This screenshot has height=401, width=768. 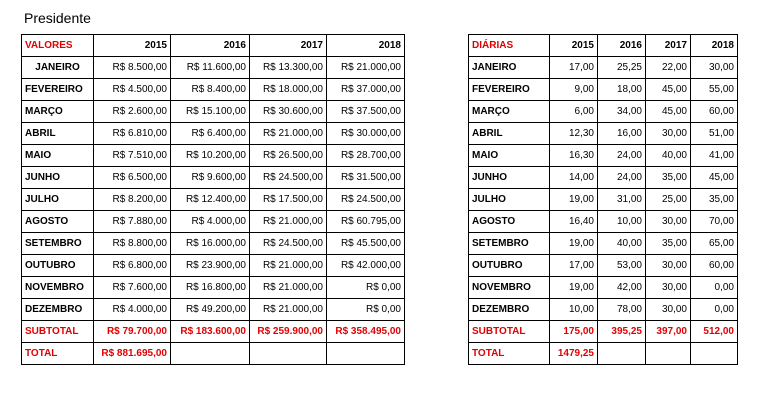 I want to click on diarias-subtotal-row: SUBTOTAL 175,00 395,25 397,00 512,00, so click(x=603, y=331).